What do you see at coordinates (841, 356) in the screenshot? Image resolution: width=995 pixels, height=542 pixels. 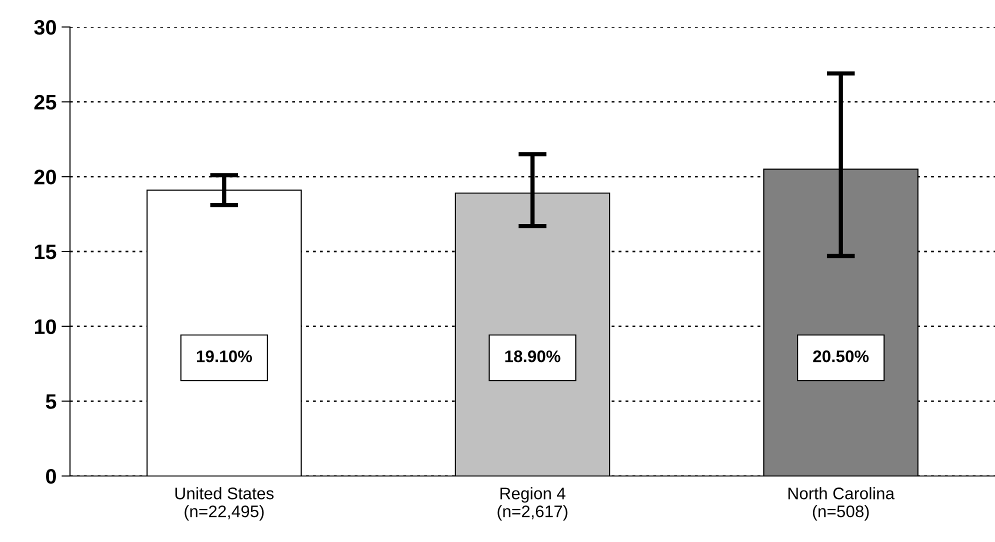 I see `data-label: 20.50%` at bounding box center [841, 356].